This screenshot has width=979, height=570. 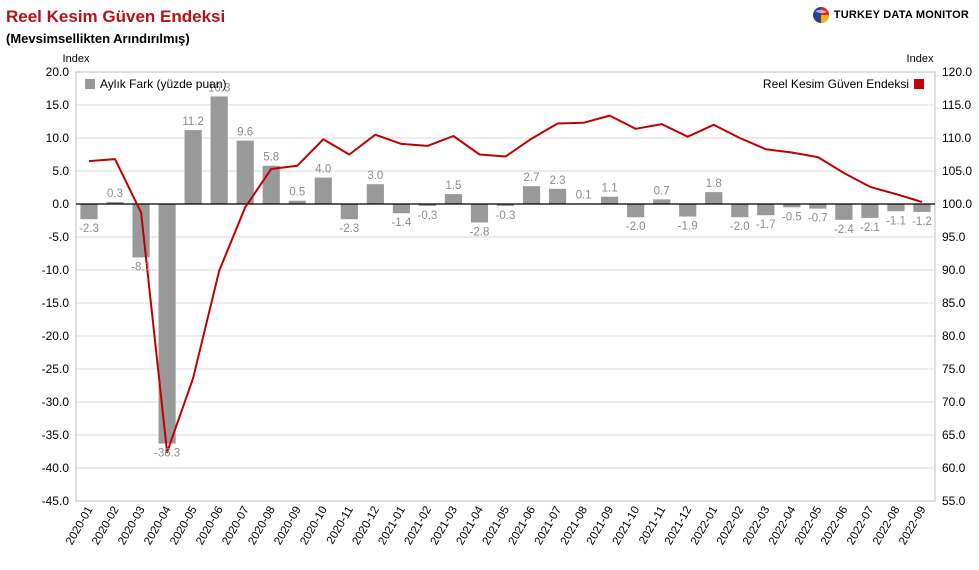 I want to click on bar-value-label: -8.1, so click(x=141, y=267).